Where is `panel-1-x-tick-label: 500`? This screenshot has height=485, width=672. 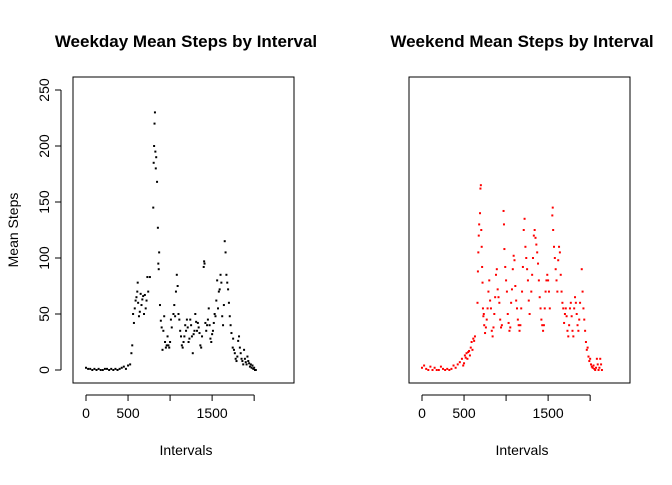
panel-1-x-tick-label: 500 is located at coordinates (128, 413).